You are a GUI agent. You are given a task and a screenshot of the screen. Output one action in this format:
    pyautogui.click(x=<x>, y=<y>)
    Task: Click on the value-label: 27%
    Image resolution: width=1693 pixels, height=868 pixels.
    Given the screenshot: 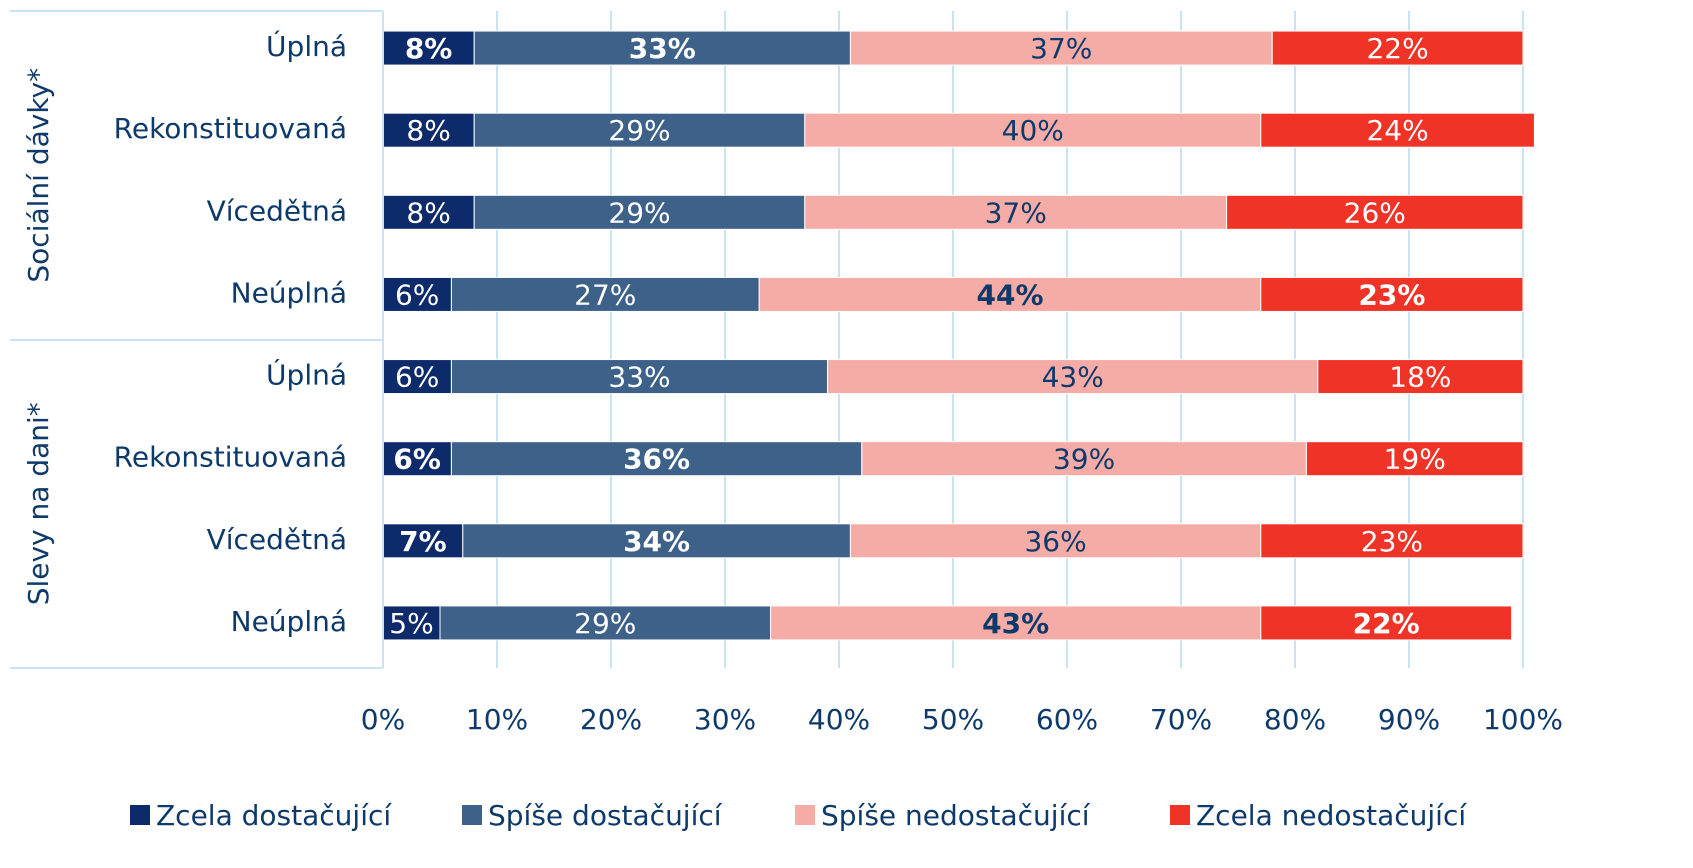 What is the action you would take?
    pyautogui.click(x=605, y=294)
    